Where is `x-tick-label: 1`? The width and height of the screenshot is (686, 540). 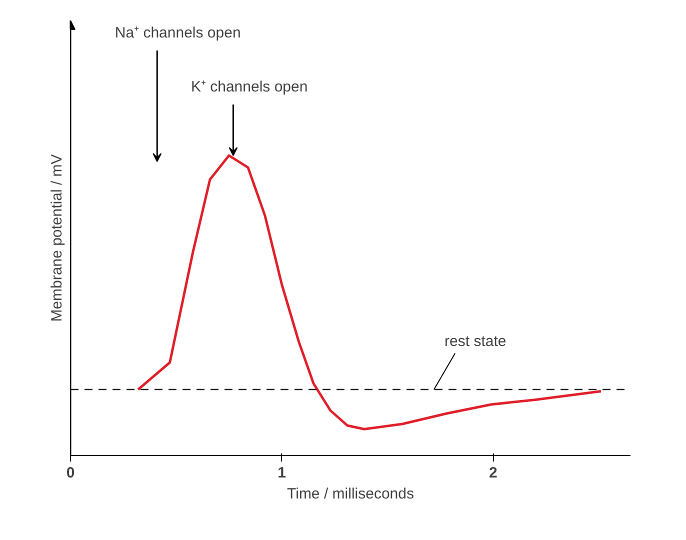
x-tick-label: 1 is located at coordinates (282, 473).